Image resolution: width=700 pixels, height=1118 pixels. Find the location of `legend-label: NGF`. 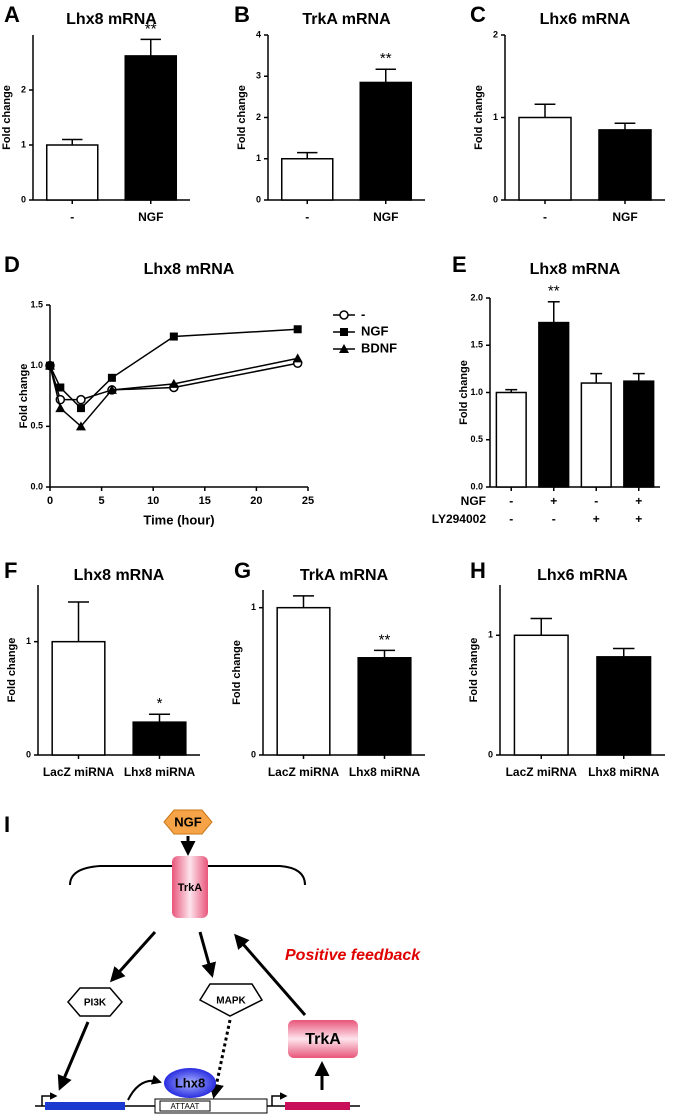

legend-label: NGF is located at coordinates (375, 330).